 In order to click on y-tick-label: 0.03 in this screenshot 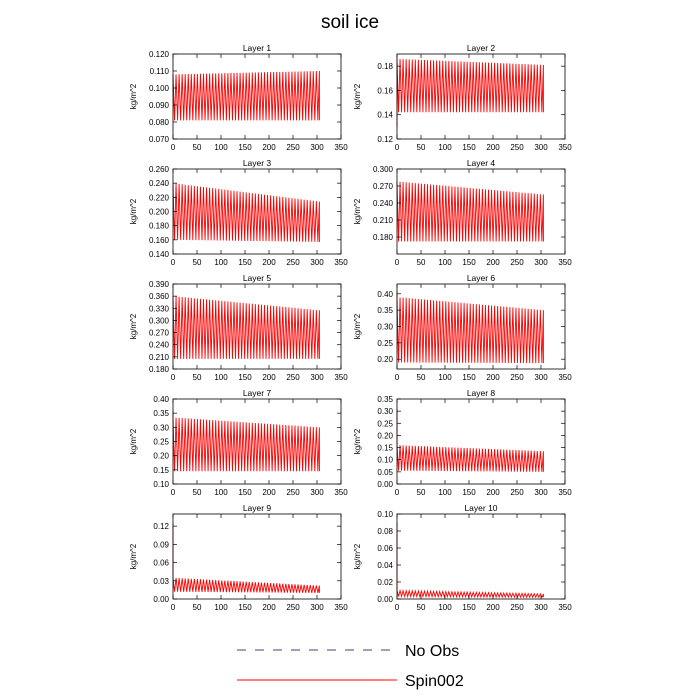, I will do `click(161, 581)`.